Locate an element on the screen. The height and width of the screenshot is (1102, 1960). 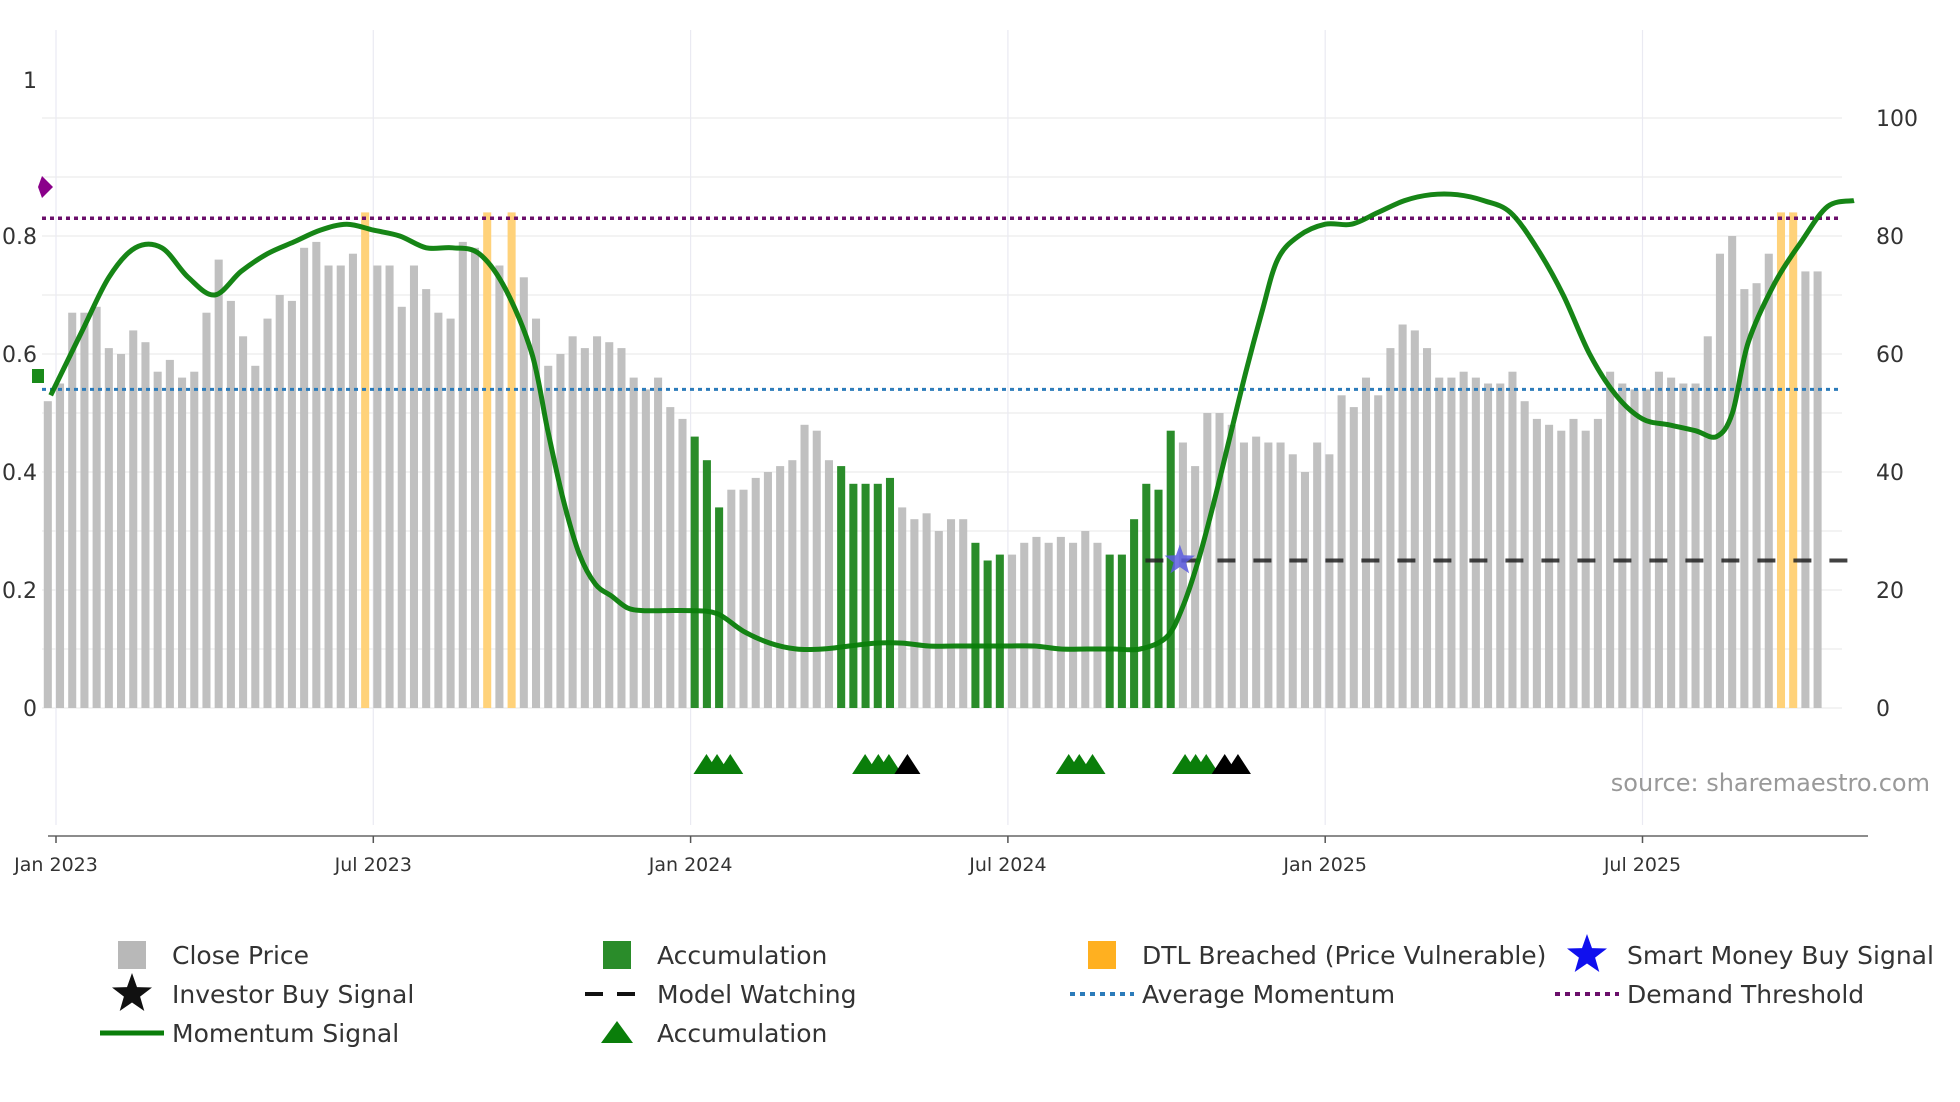
right-tick-label: 60 is located at coordinates (1890, 355).